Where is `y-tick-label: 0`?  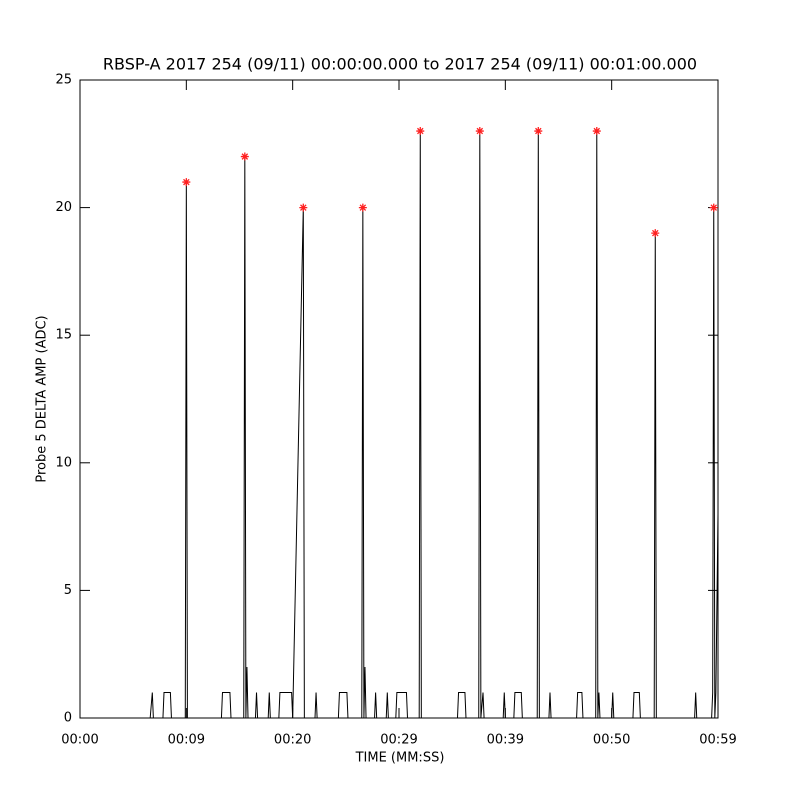 y-tick-label: 0 is located at coordinates (68, 718).